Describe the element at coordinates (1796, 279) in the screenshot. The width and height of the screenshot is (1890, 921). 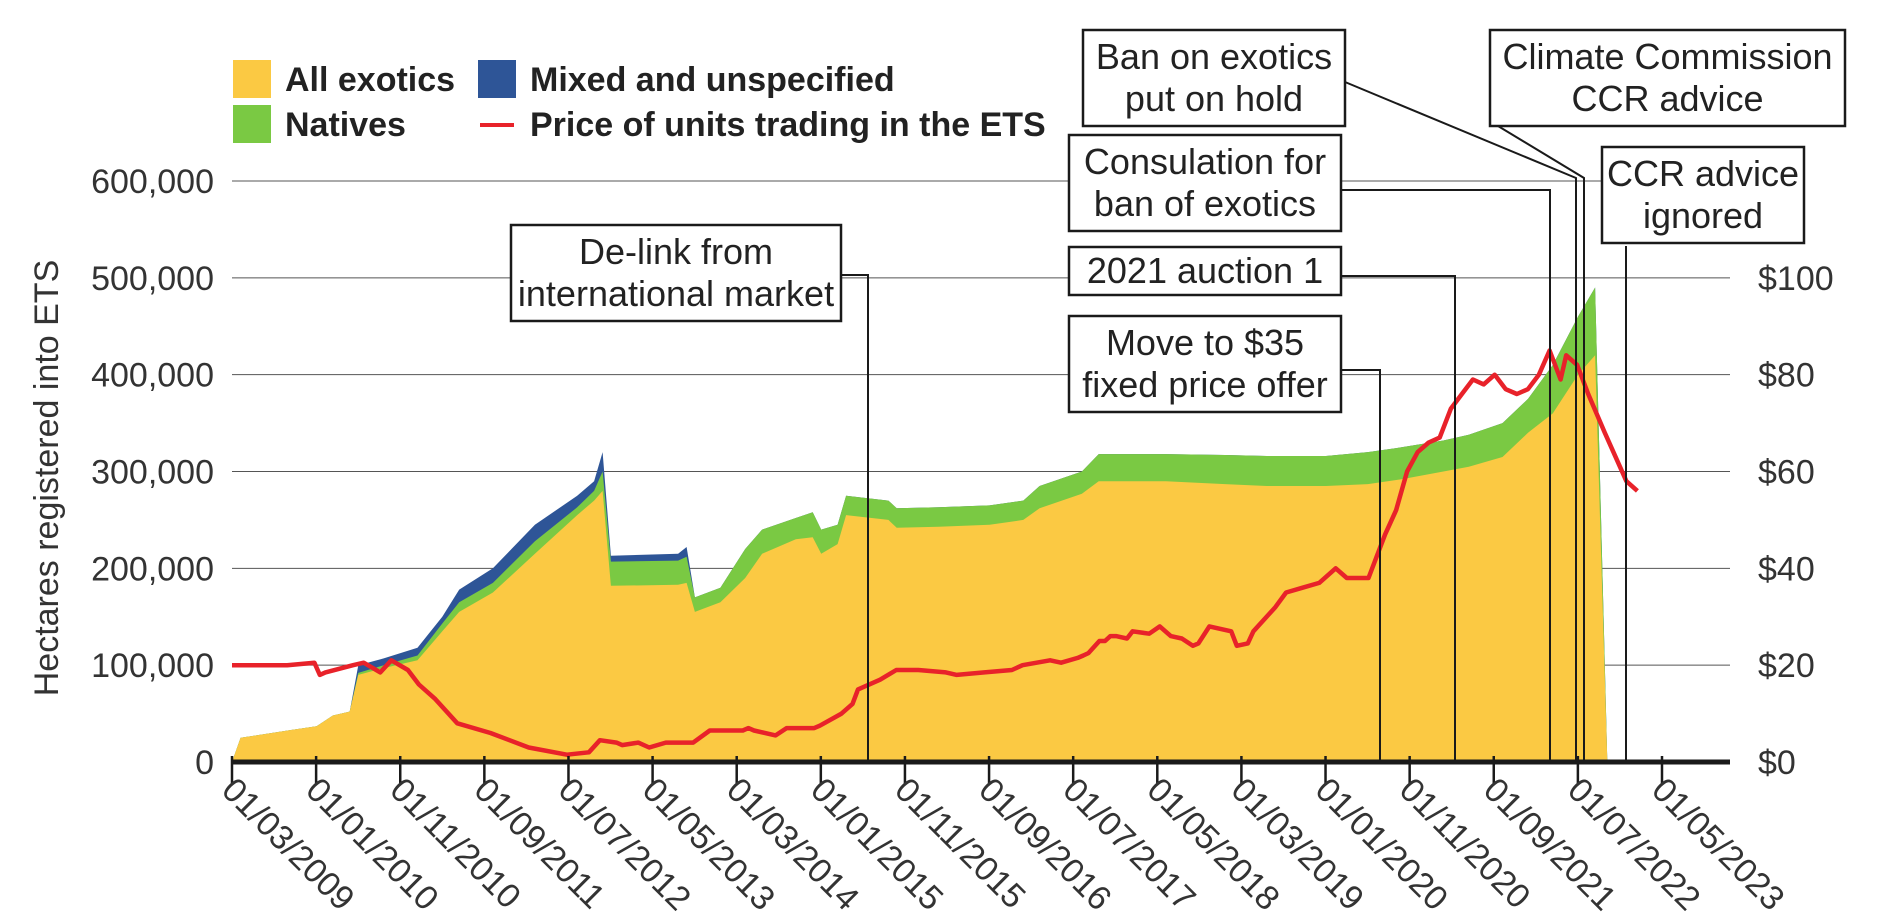
I see `y-right-tick-label: $100` at that location.